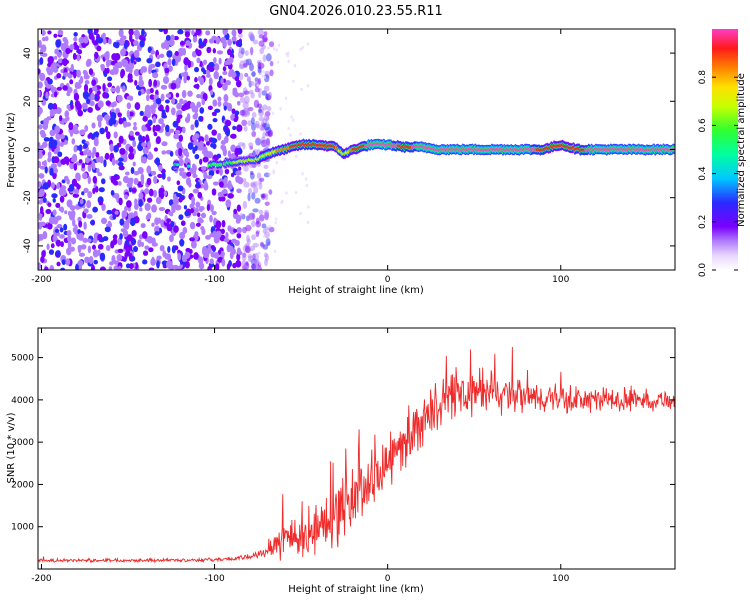  Describe the element at coordinates (217, 165) in the screenshot. I see `ridge-cell` at that location.